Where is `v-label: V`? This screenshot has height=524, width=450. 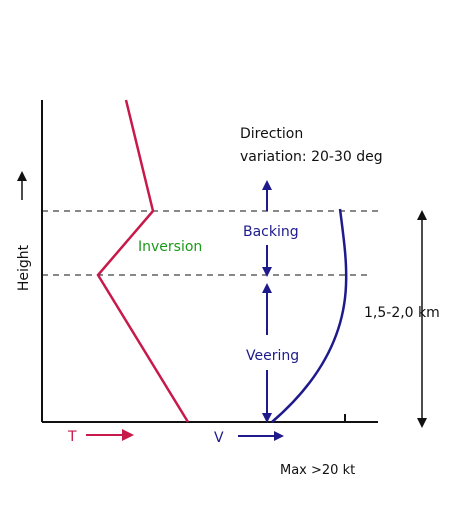 v-label: V is located at coordinates (219, 438).